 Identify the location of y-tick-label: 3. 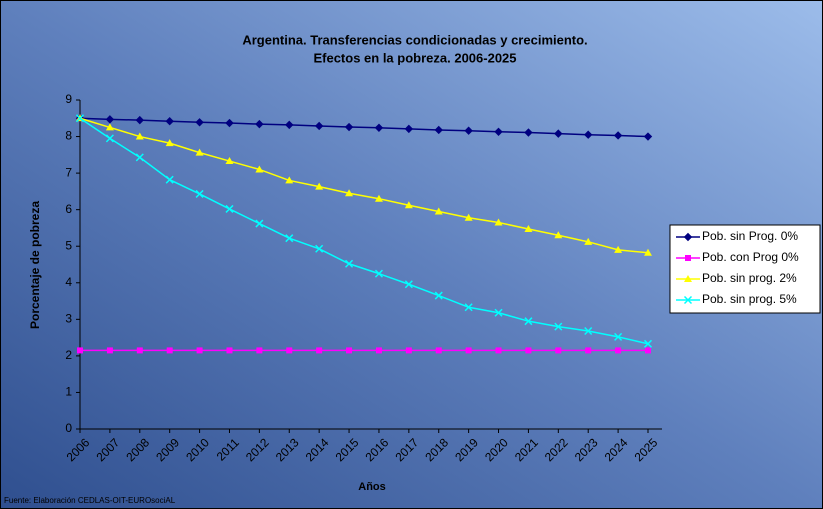
(68, 319).